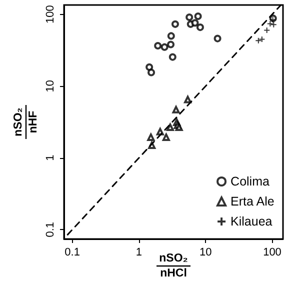  I want to click on legend-label: Colima, so click(250, 181).